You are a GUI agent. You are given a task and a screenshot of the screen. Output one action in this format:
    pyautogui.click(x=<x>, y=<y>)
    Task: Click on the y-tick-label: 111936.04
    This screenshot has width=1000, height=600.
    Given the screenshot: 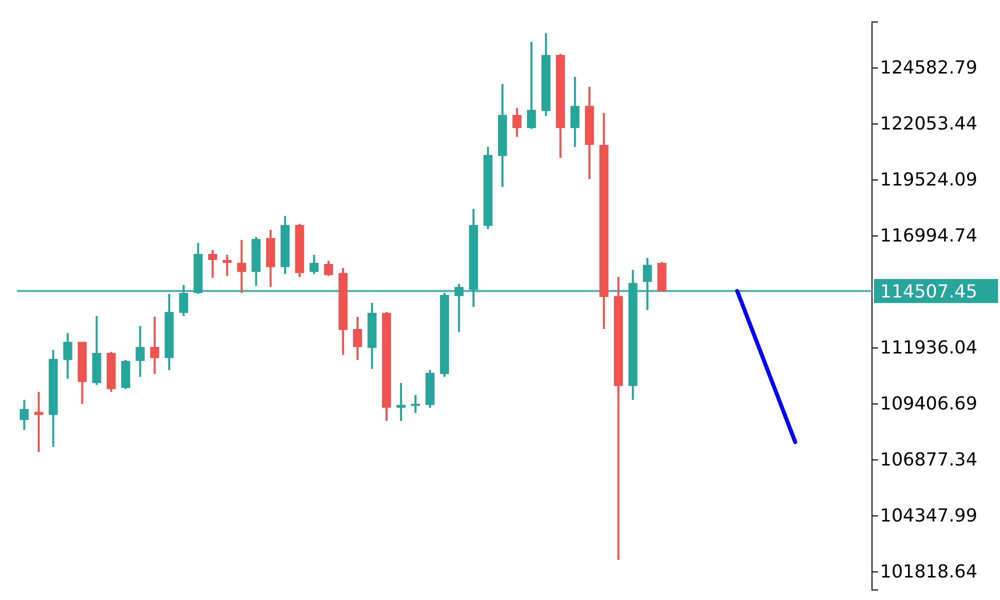 What is the action you would take?
    pyautogui.click(x=929, y=348)
    